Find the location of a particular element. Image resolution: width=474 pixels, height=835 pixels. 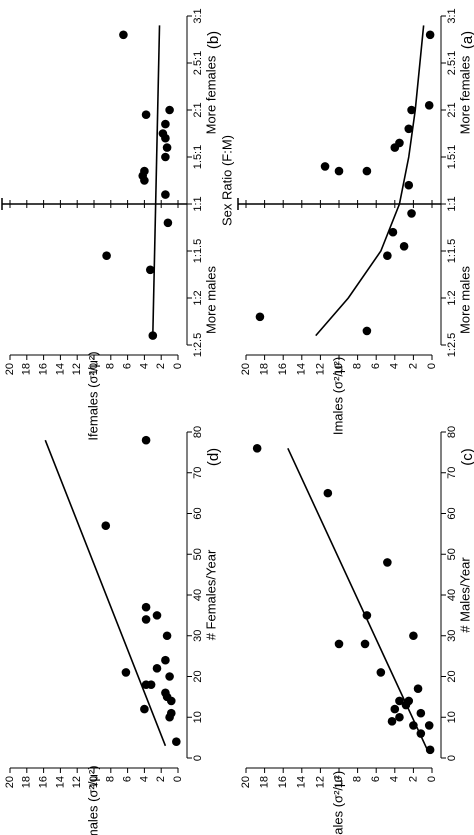

x-tick-label: 2.5:1 is located at coordinates (452, 63).